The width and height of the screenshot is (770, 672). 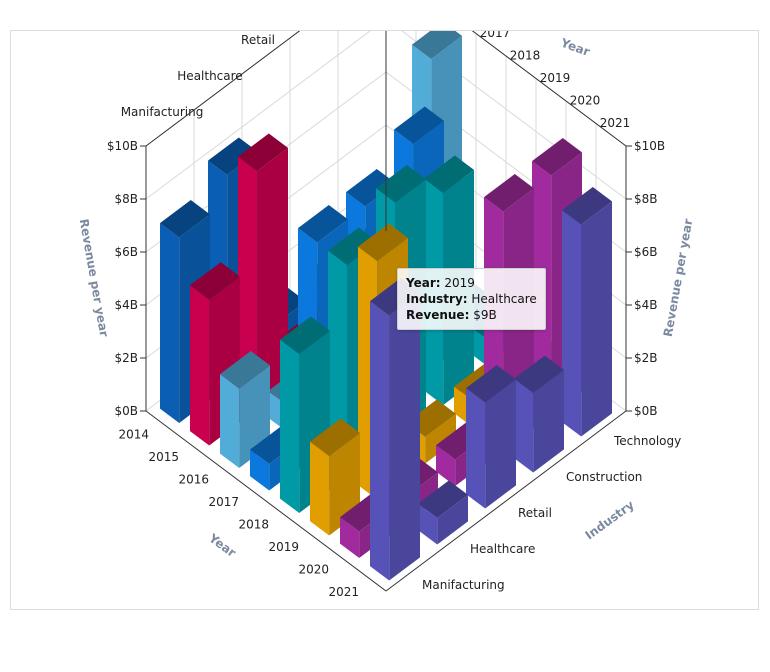 What do you see at coordinates (162, 112) in the screenshot?
I see `z-tick-label-back: Manifacturing` at bounding box center [162, 112].